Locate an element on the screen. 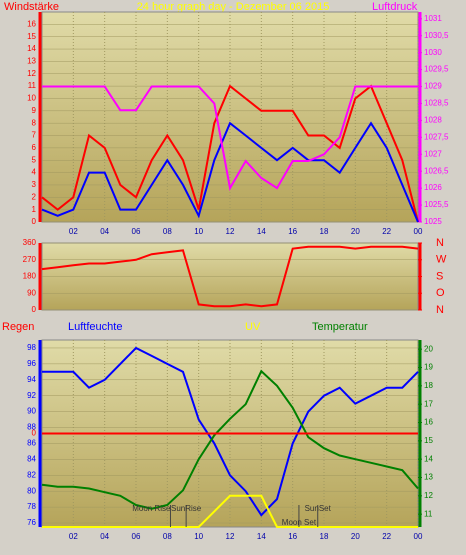 Image resolution: width=466 pixels, height=555 pixels. y-tick-label: 11 is located at coordinates (32, 85).